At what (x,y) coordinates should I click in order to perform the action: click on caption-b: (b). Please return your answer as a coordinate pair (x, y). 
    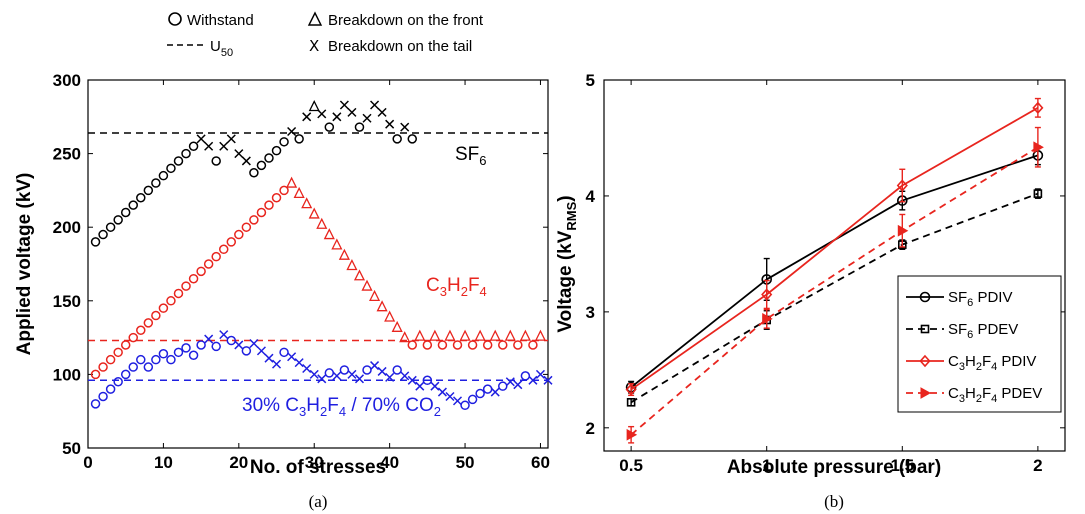
    Looking at the image, I should click on (834, 501).